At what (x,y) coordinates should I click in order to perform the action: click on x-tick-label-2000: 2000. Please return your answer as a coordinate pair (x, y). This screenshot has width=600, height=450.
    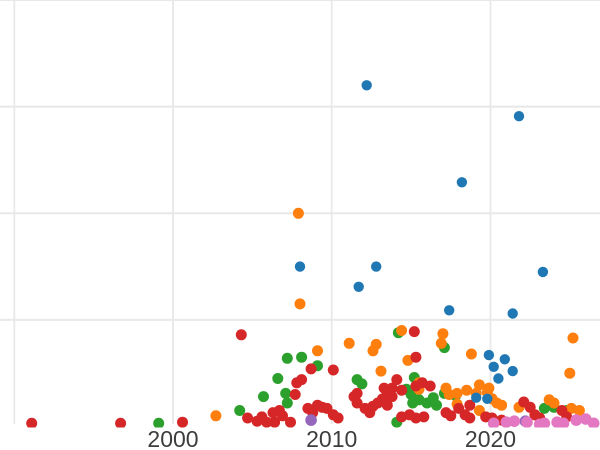
    Looking at the image, I should click on (172, 438).